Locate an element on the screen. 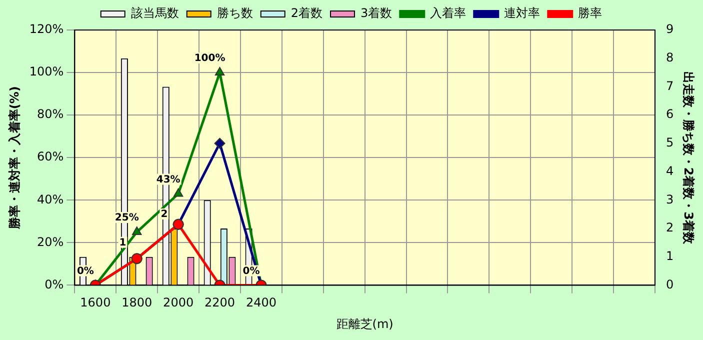  y2-tick-label: 7 is located at coordinates (670, 85).